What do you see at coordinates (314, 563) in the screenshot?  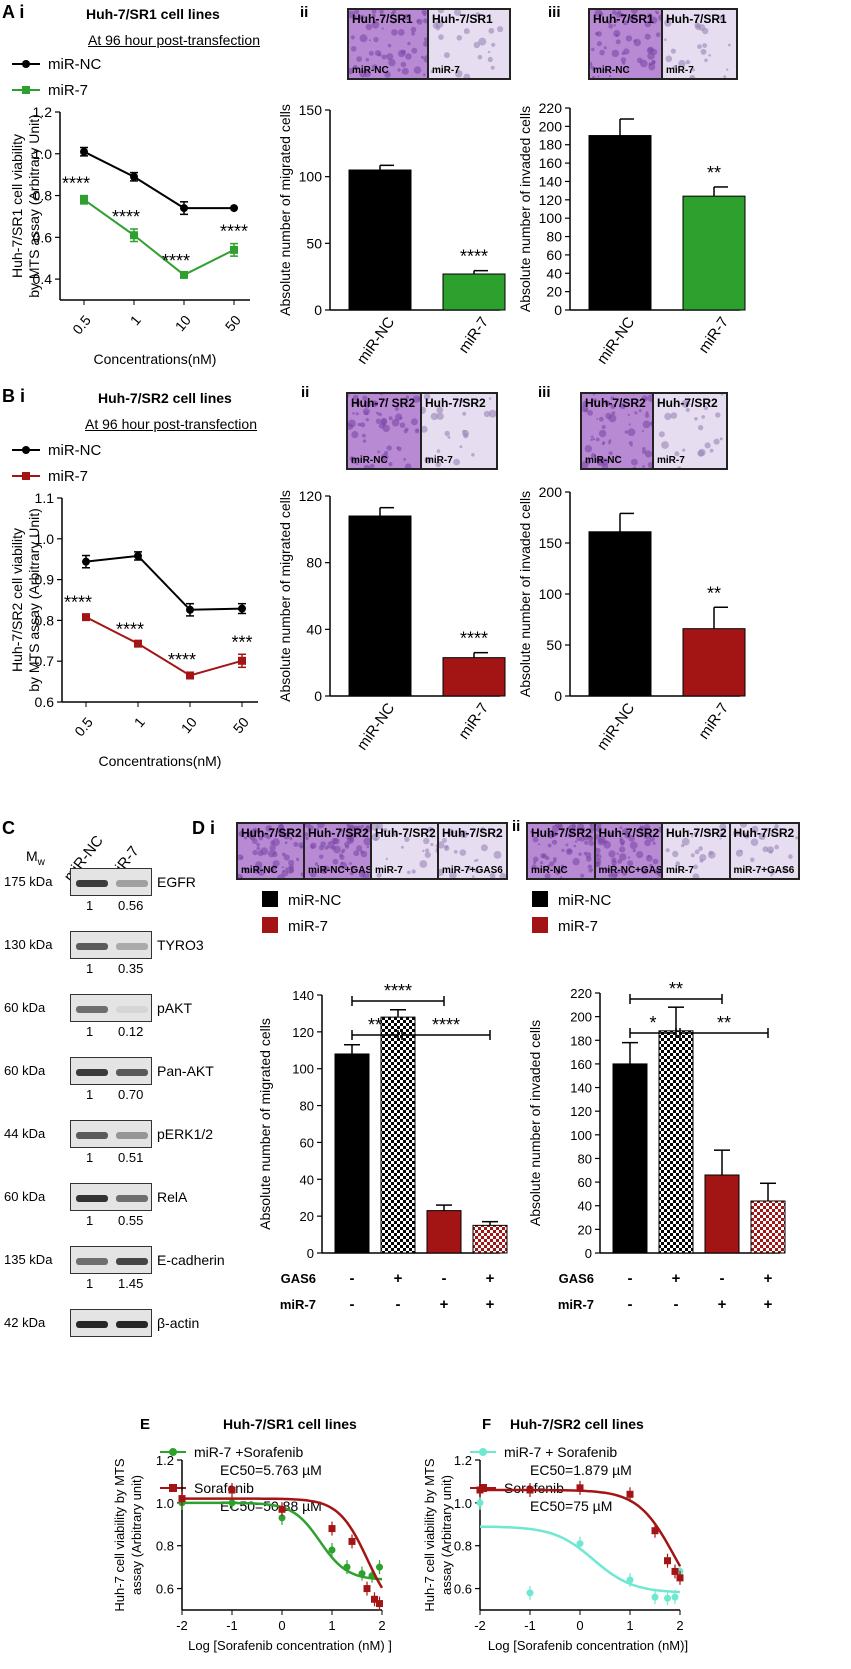 I see `y-tick-label: 80` at bounding box center [314, 563].